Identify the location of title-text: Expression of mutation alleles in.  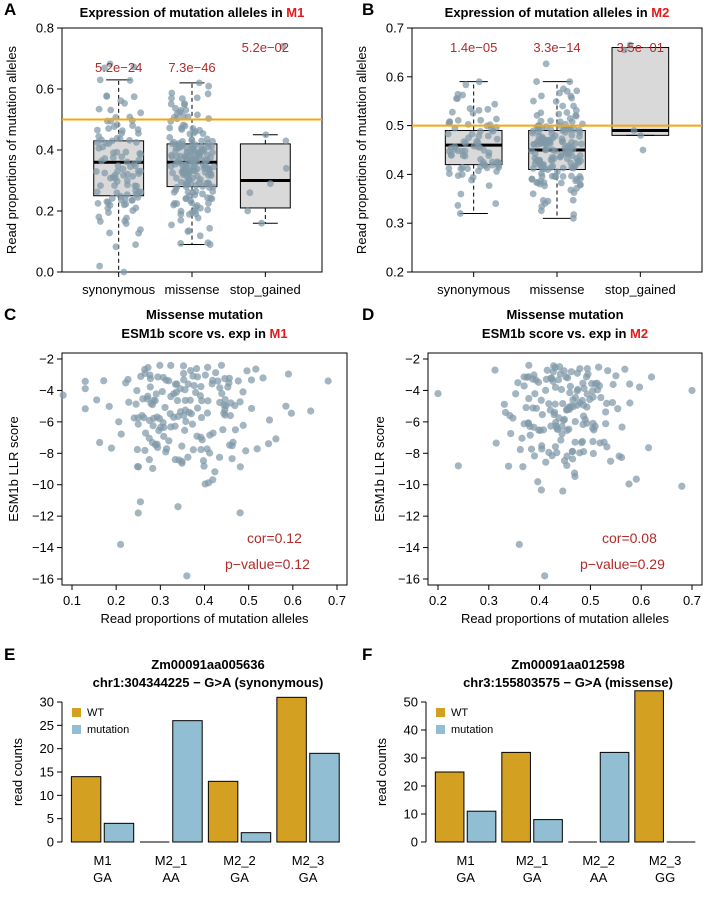
(548, 12).